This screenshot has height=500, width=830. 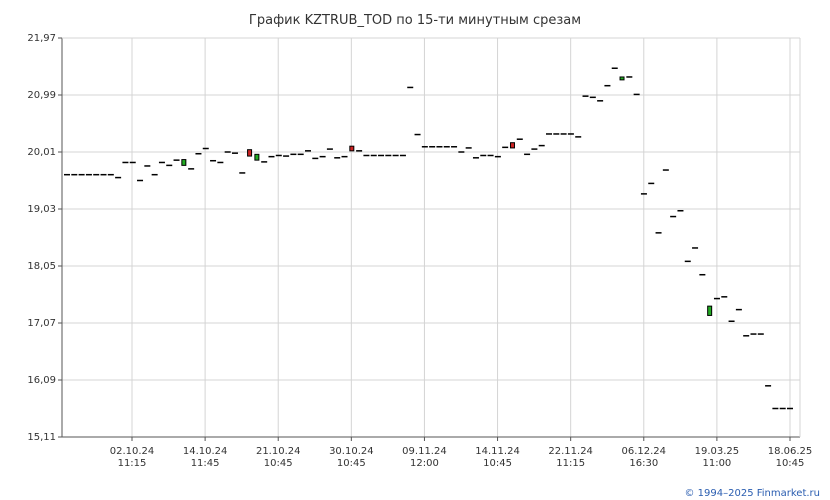 I want to click on copyright-link: © 1994–2025 Finmarket.ru, so click(x=752, y=493).